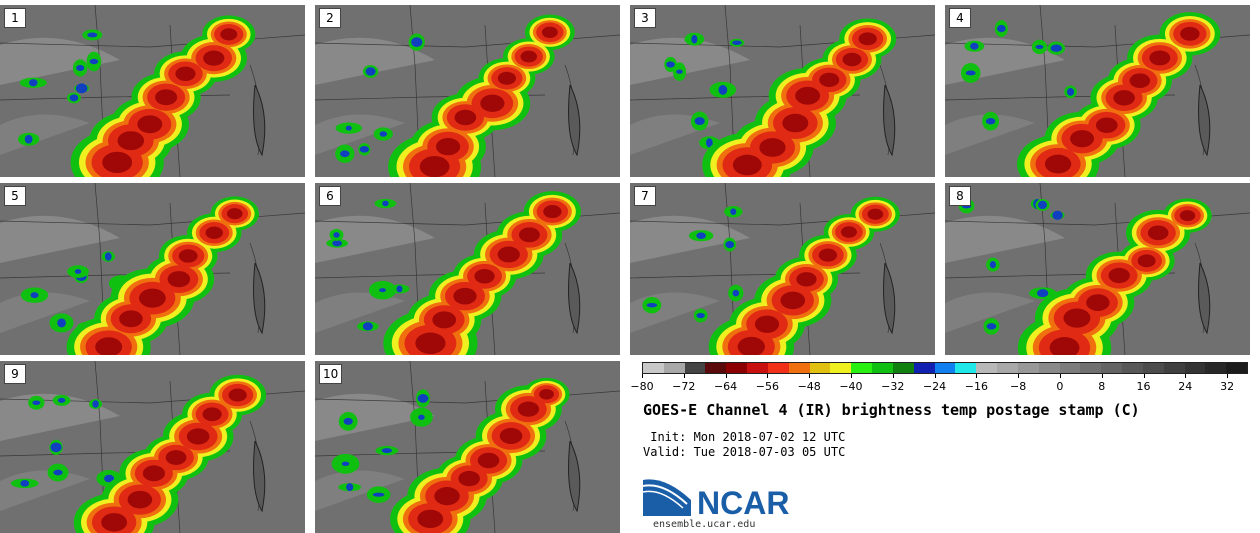 The width and height of the screenshot is (1260, 533). What do you see at coordinates (743, 502) in the screenshot?
I see `ncar-logo-text: NCAR` at bounding box center [743, 502].